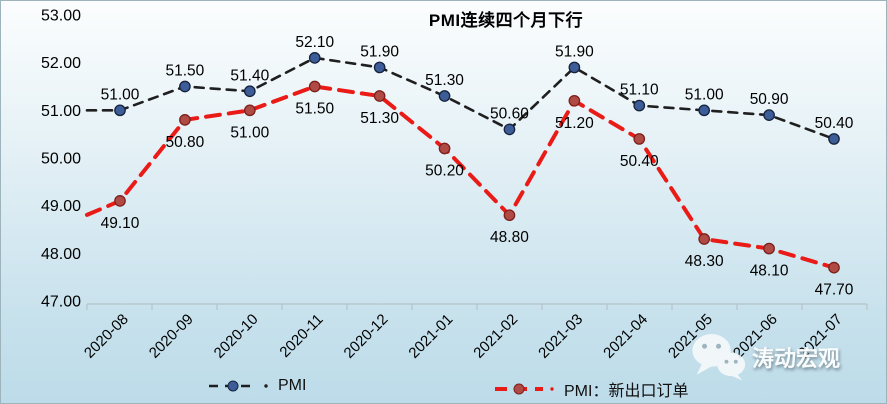 The width and height of the screenshot is (887, 404). I want to click on pmi-data-label: 50.40, so click(834, 123).